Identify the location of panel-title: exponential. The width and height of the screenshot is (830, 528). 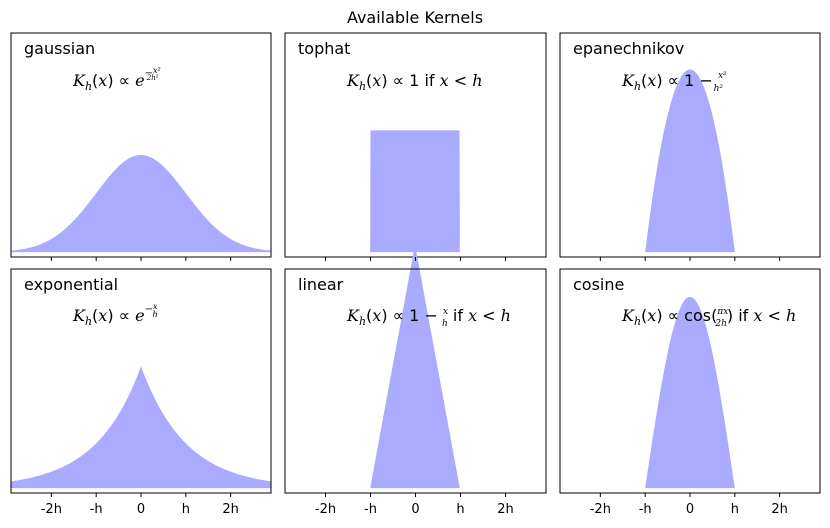
(71, 284).